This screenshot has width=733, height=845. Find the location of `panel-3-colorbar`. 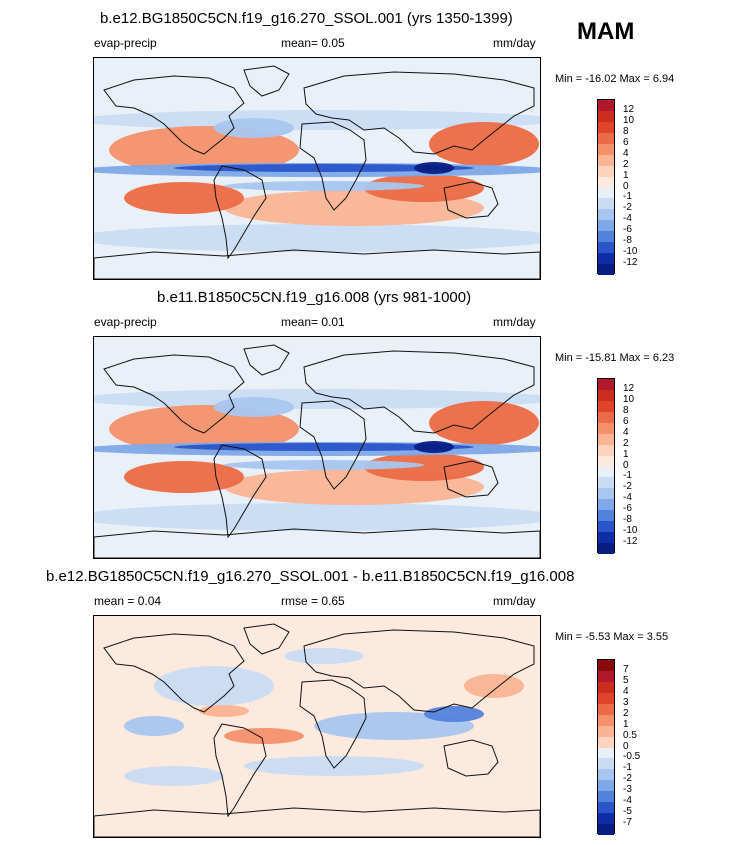

panel-3-colorbar is located at coordinates (606, 747).